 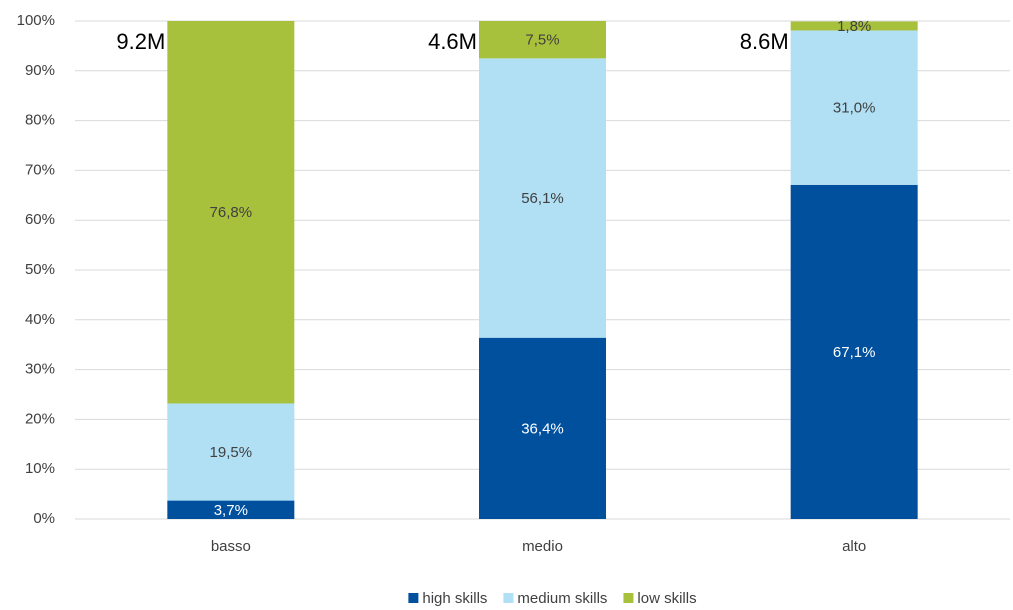 I want to click on data-label: 67,1%, so click(x=854, y=352).